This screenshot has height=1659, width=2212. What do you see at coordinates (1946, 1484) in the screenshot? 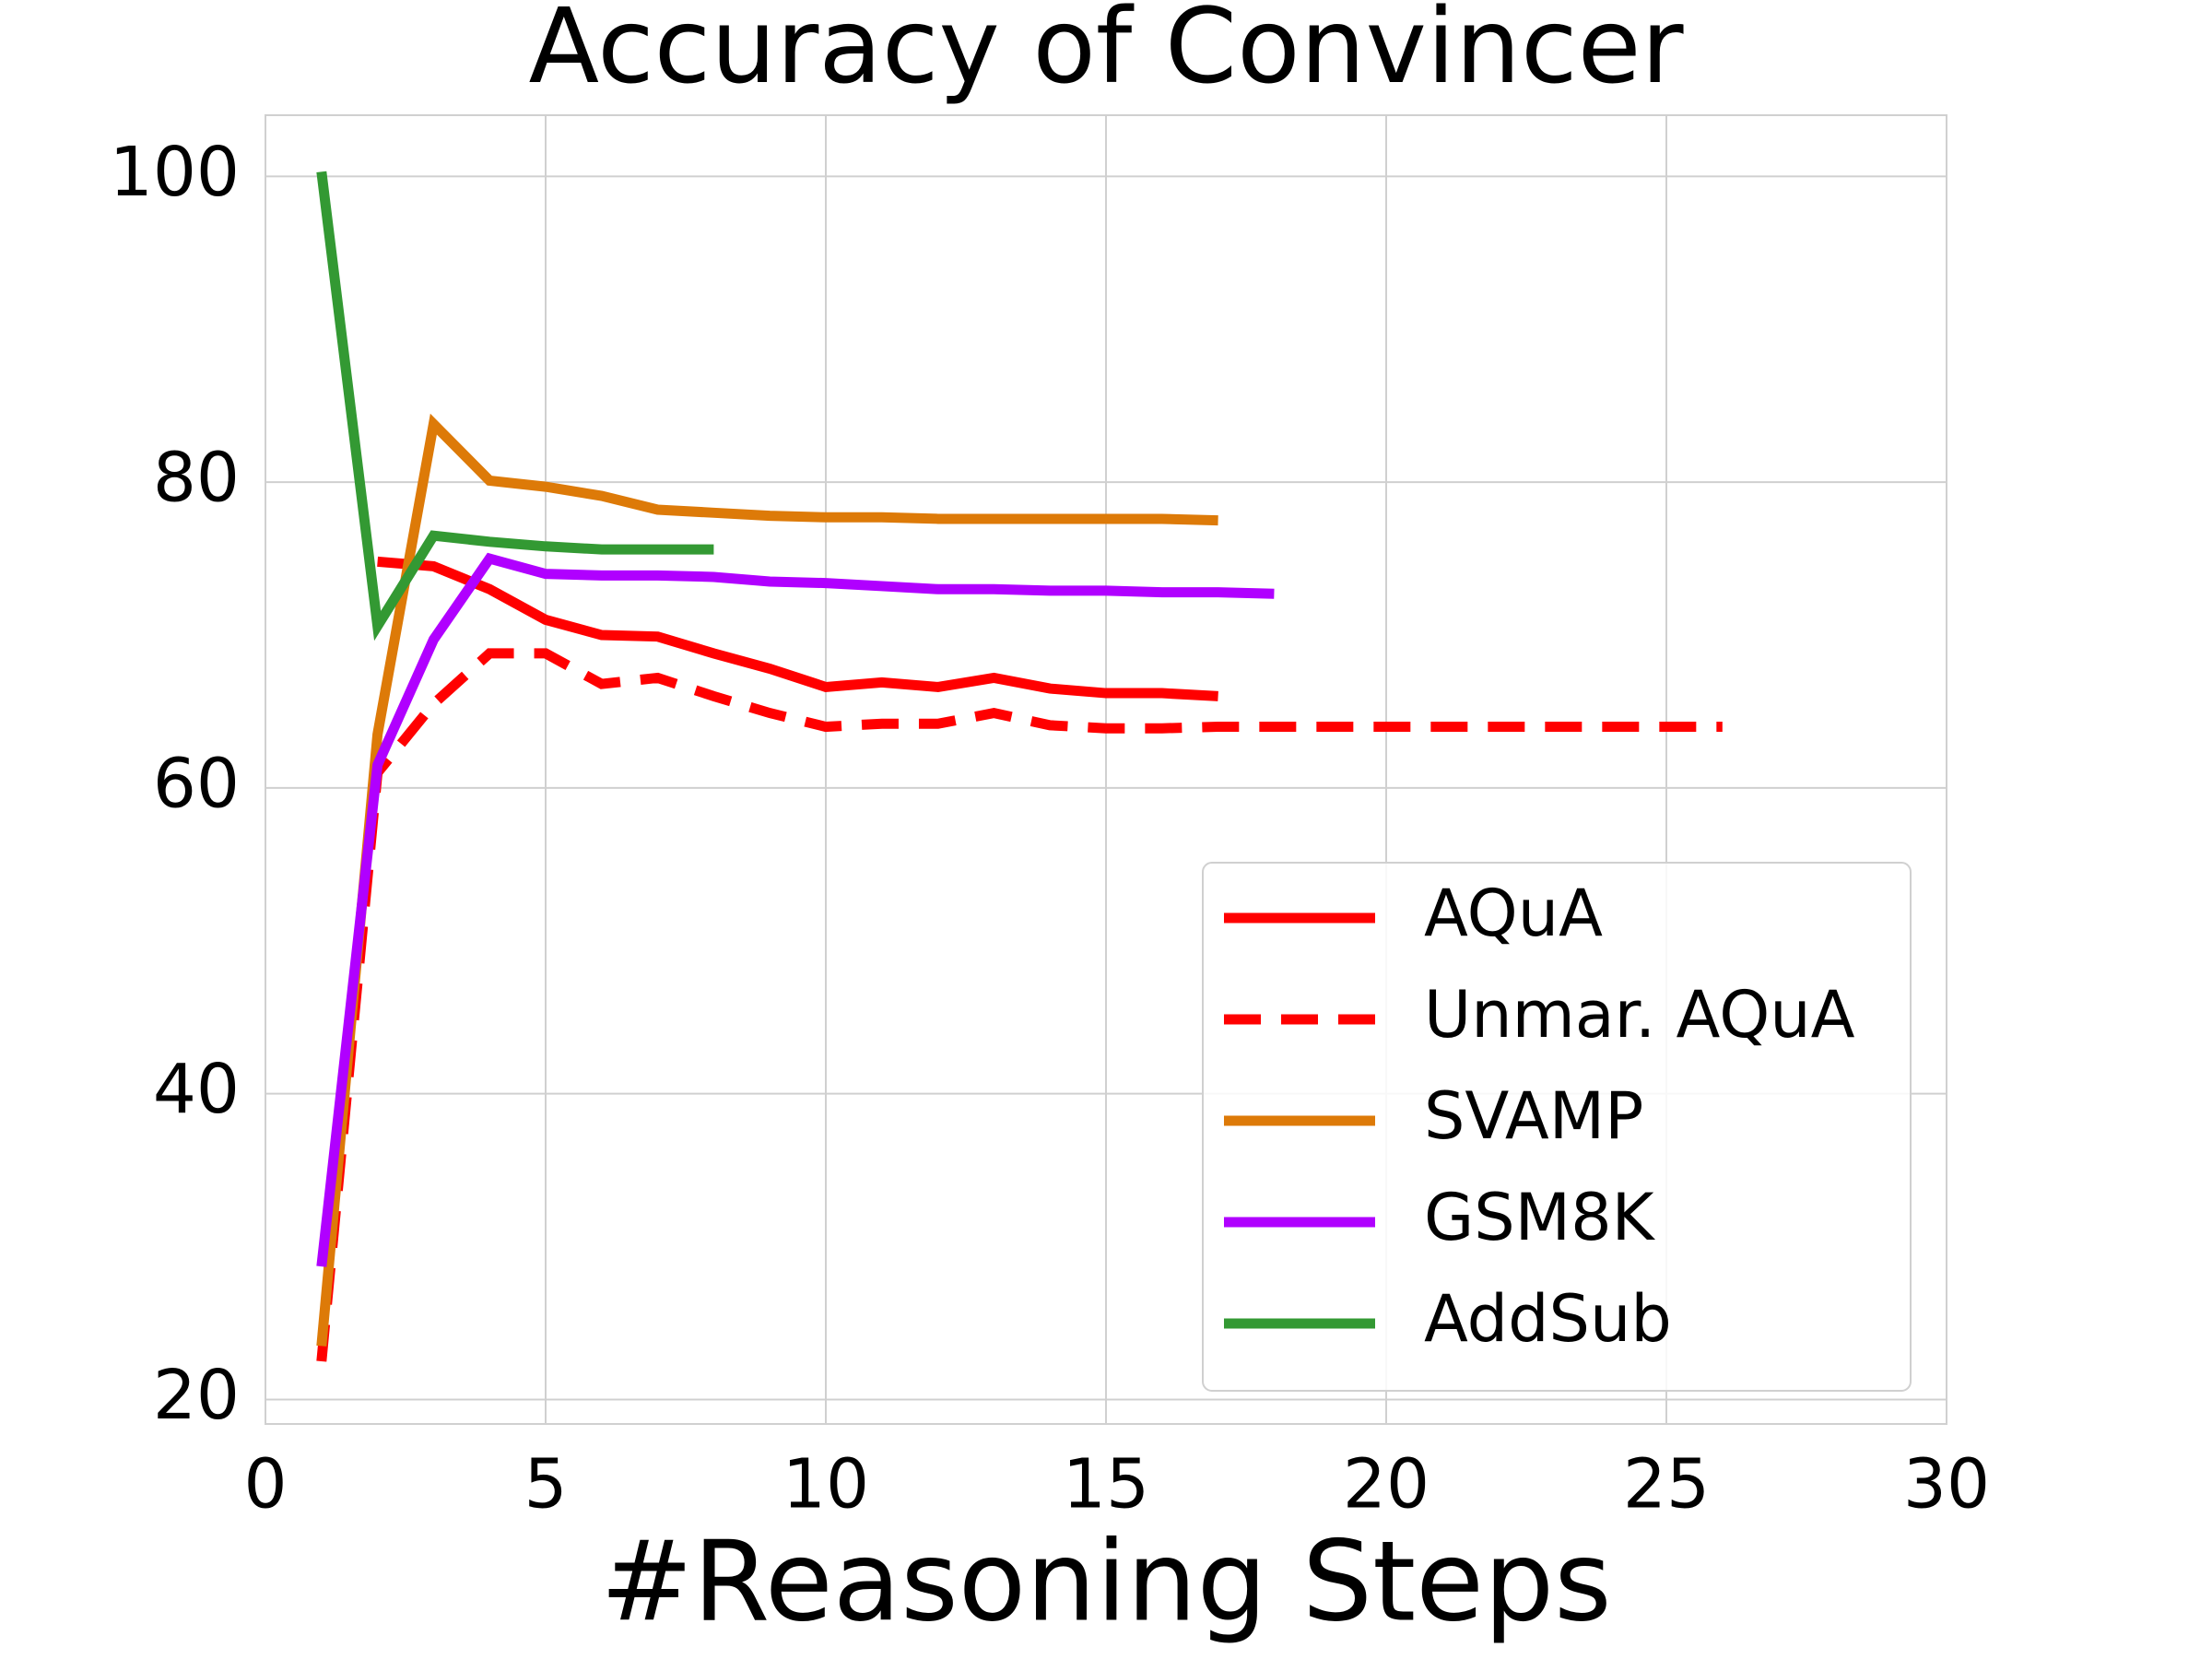
I see `x-tick-label: 30` at bounding box center [1946, 1484].